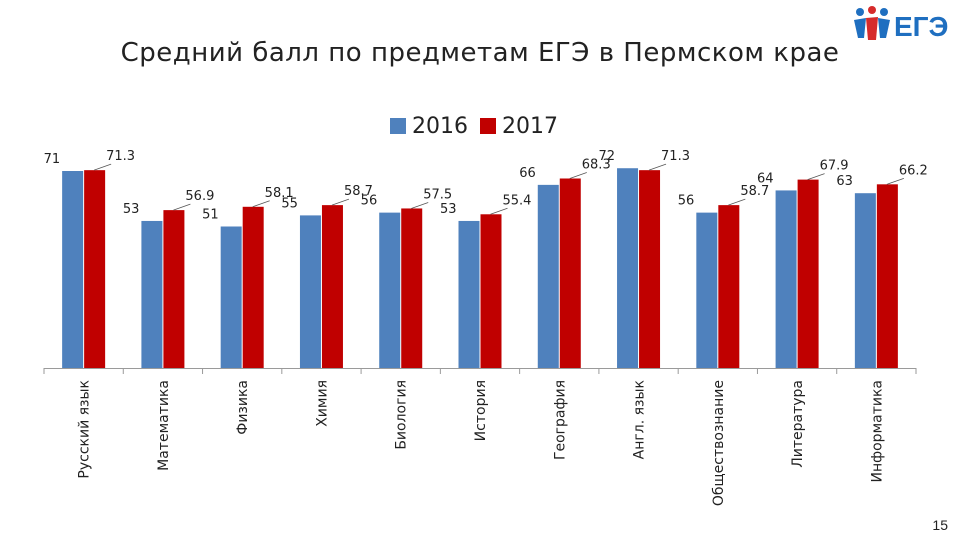  I want to click on data-label-2017-3: 58.7, so click(358, 191).